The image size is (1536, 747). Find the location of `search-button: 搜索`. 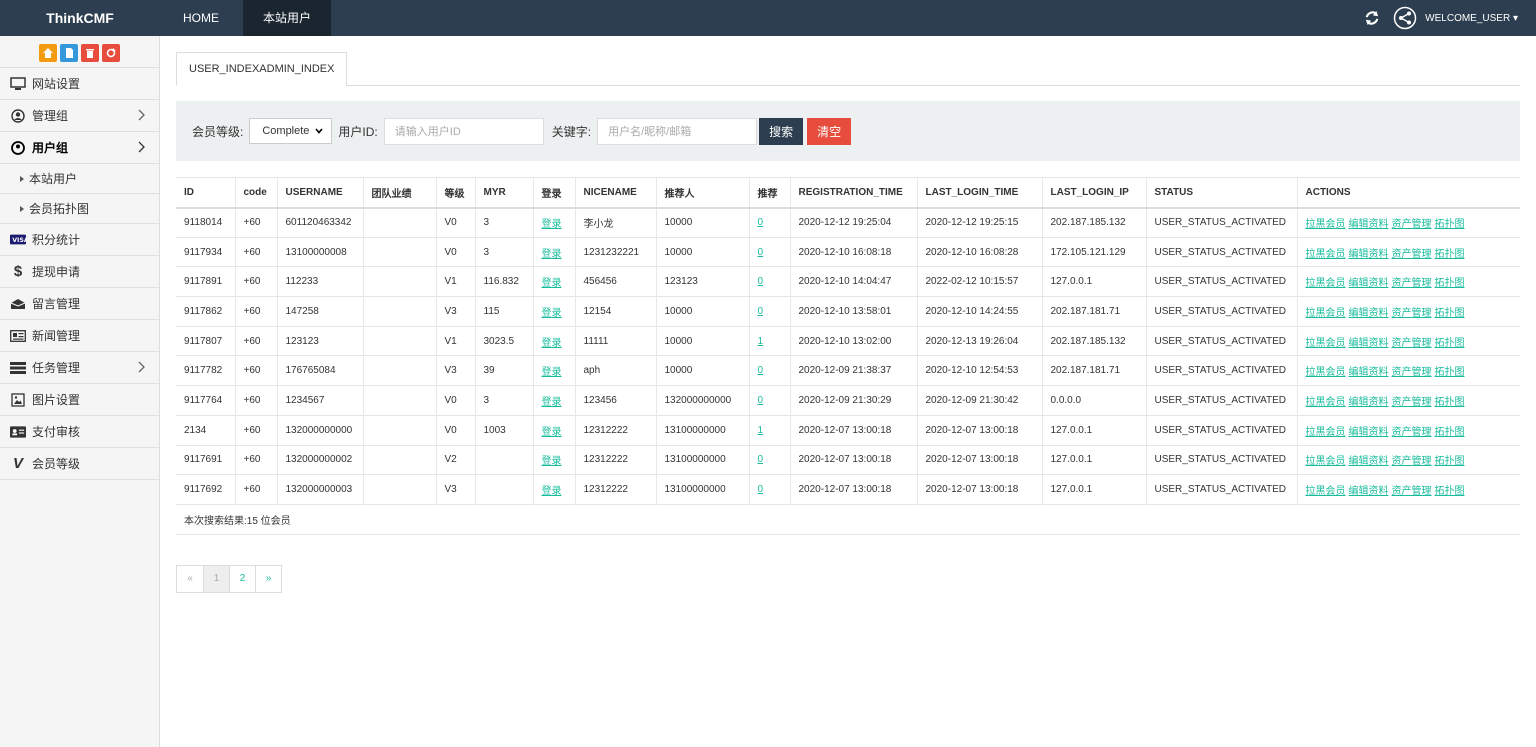

search-button: 搜索 is located at coordinates (781, 131).